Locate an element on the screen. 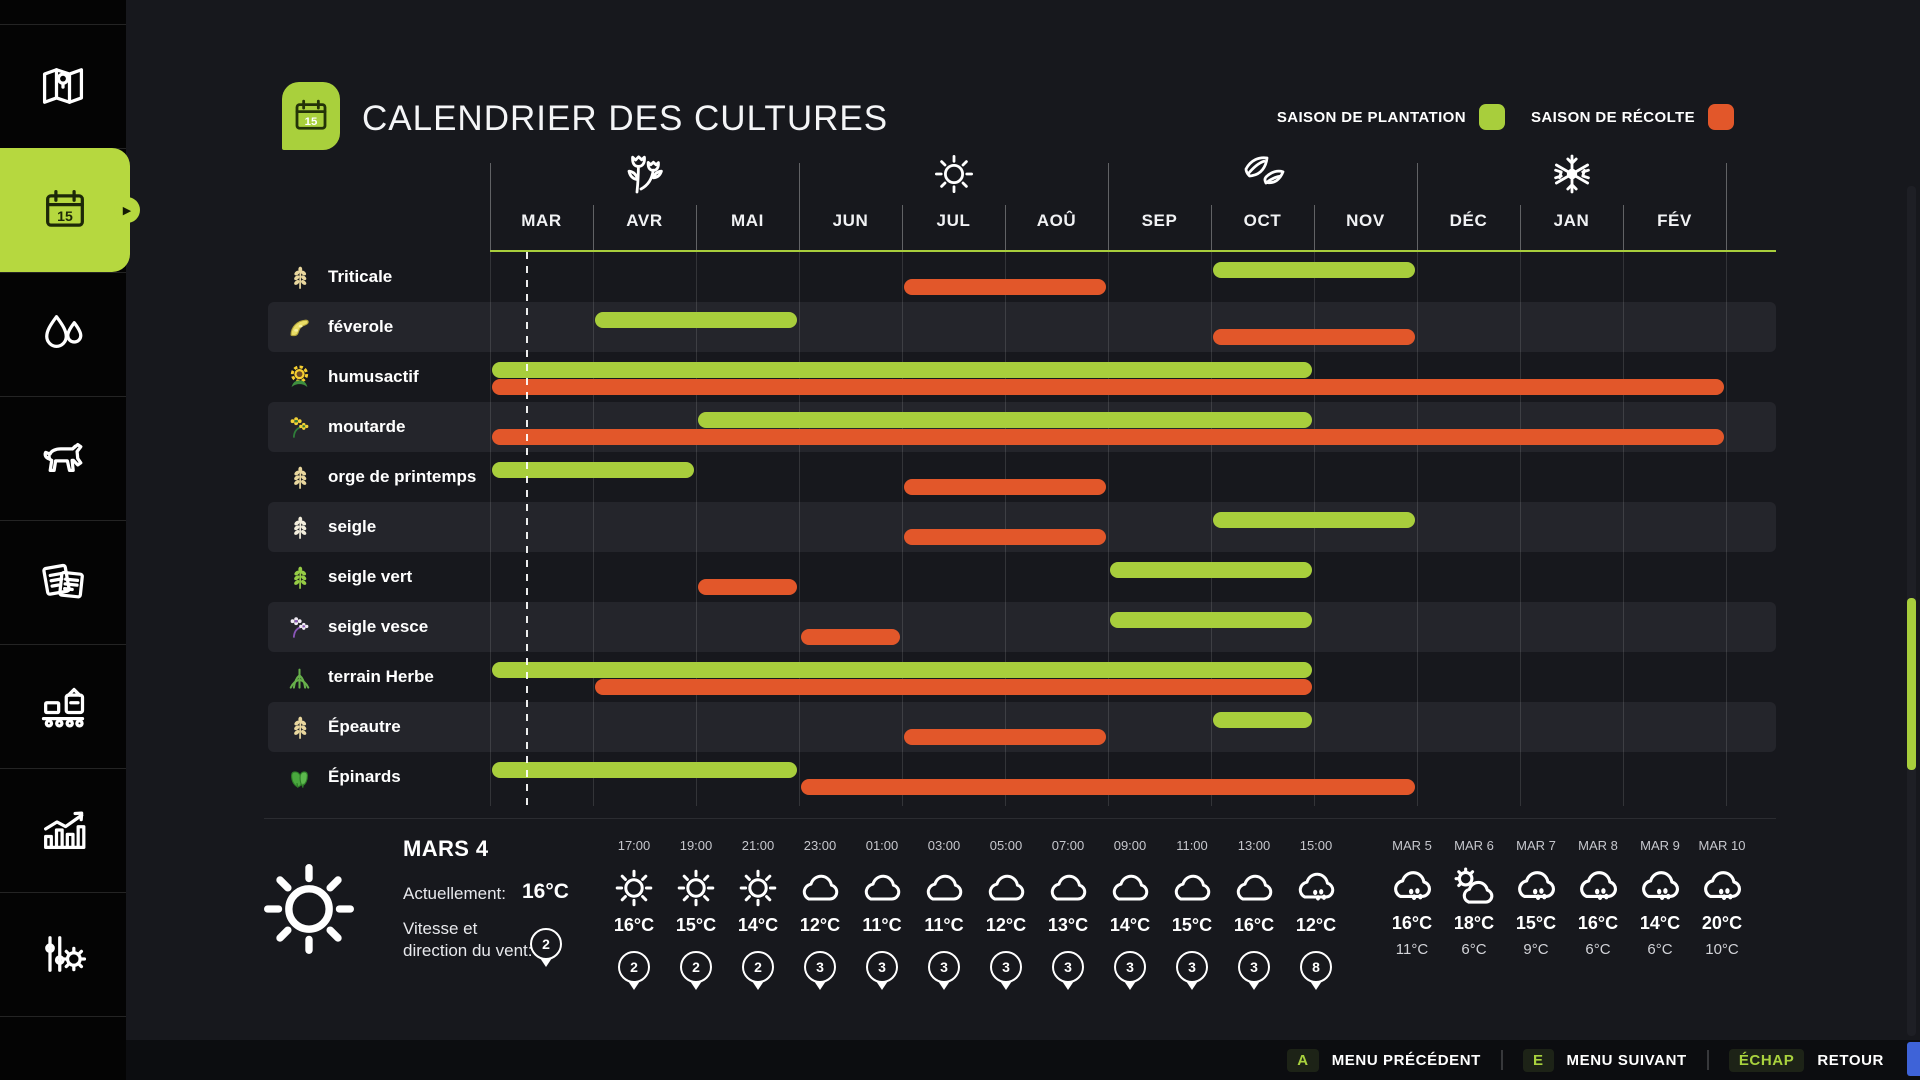  hour-cell: 11:00 15°C 3 is located at coordinates (1192, 910).